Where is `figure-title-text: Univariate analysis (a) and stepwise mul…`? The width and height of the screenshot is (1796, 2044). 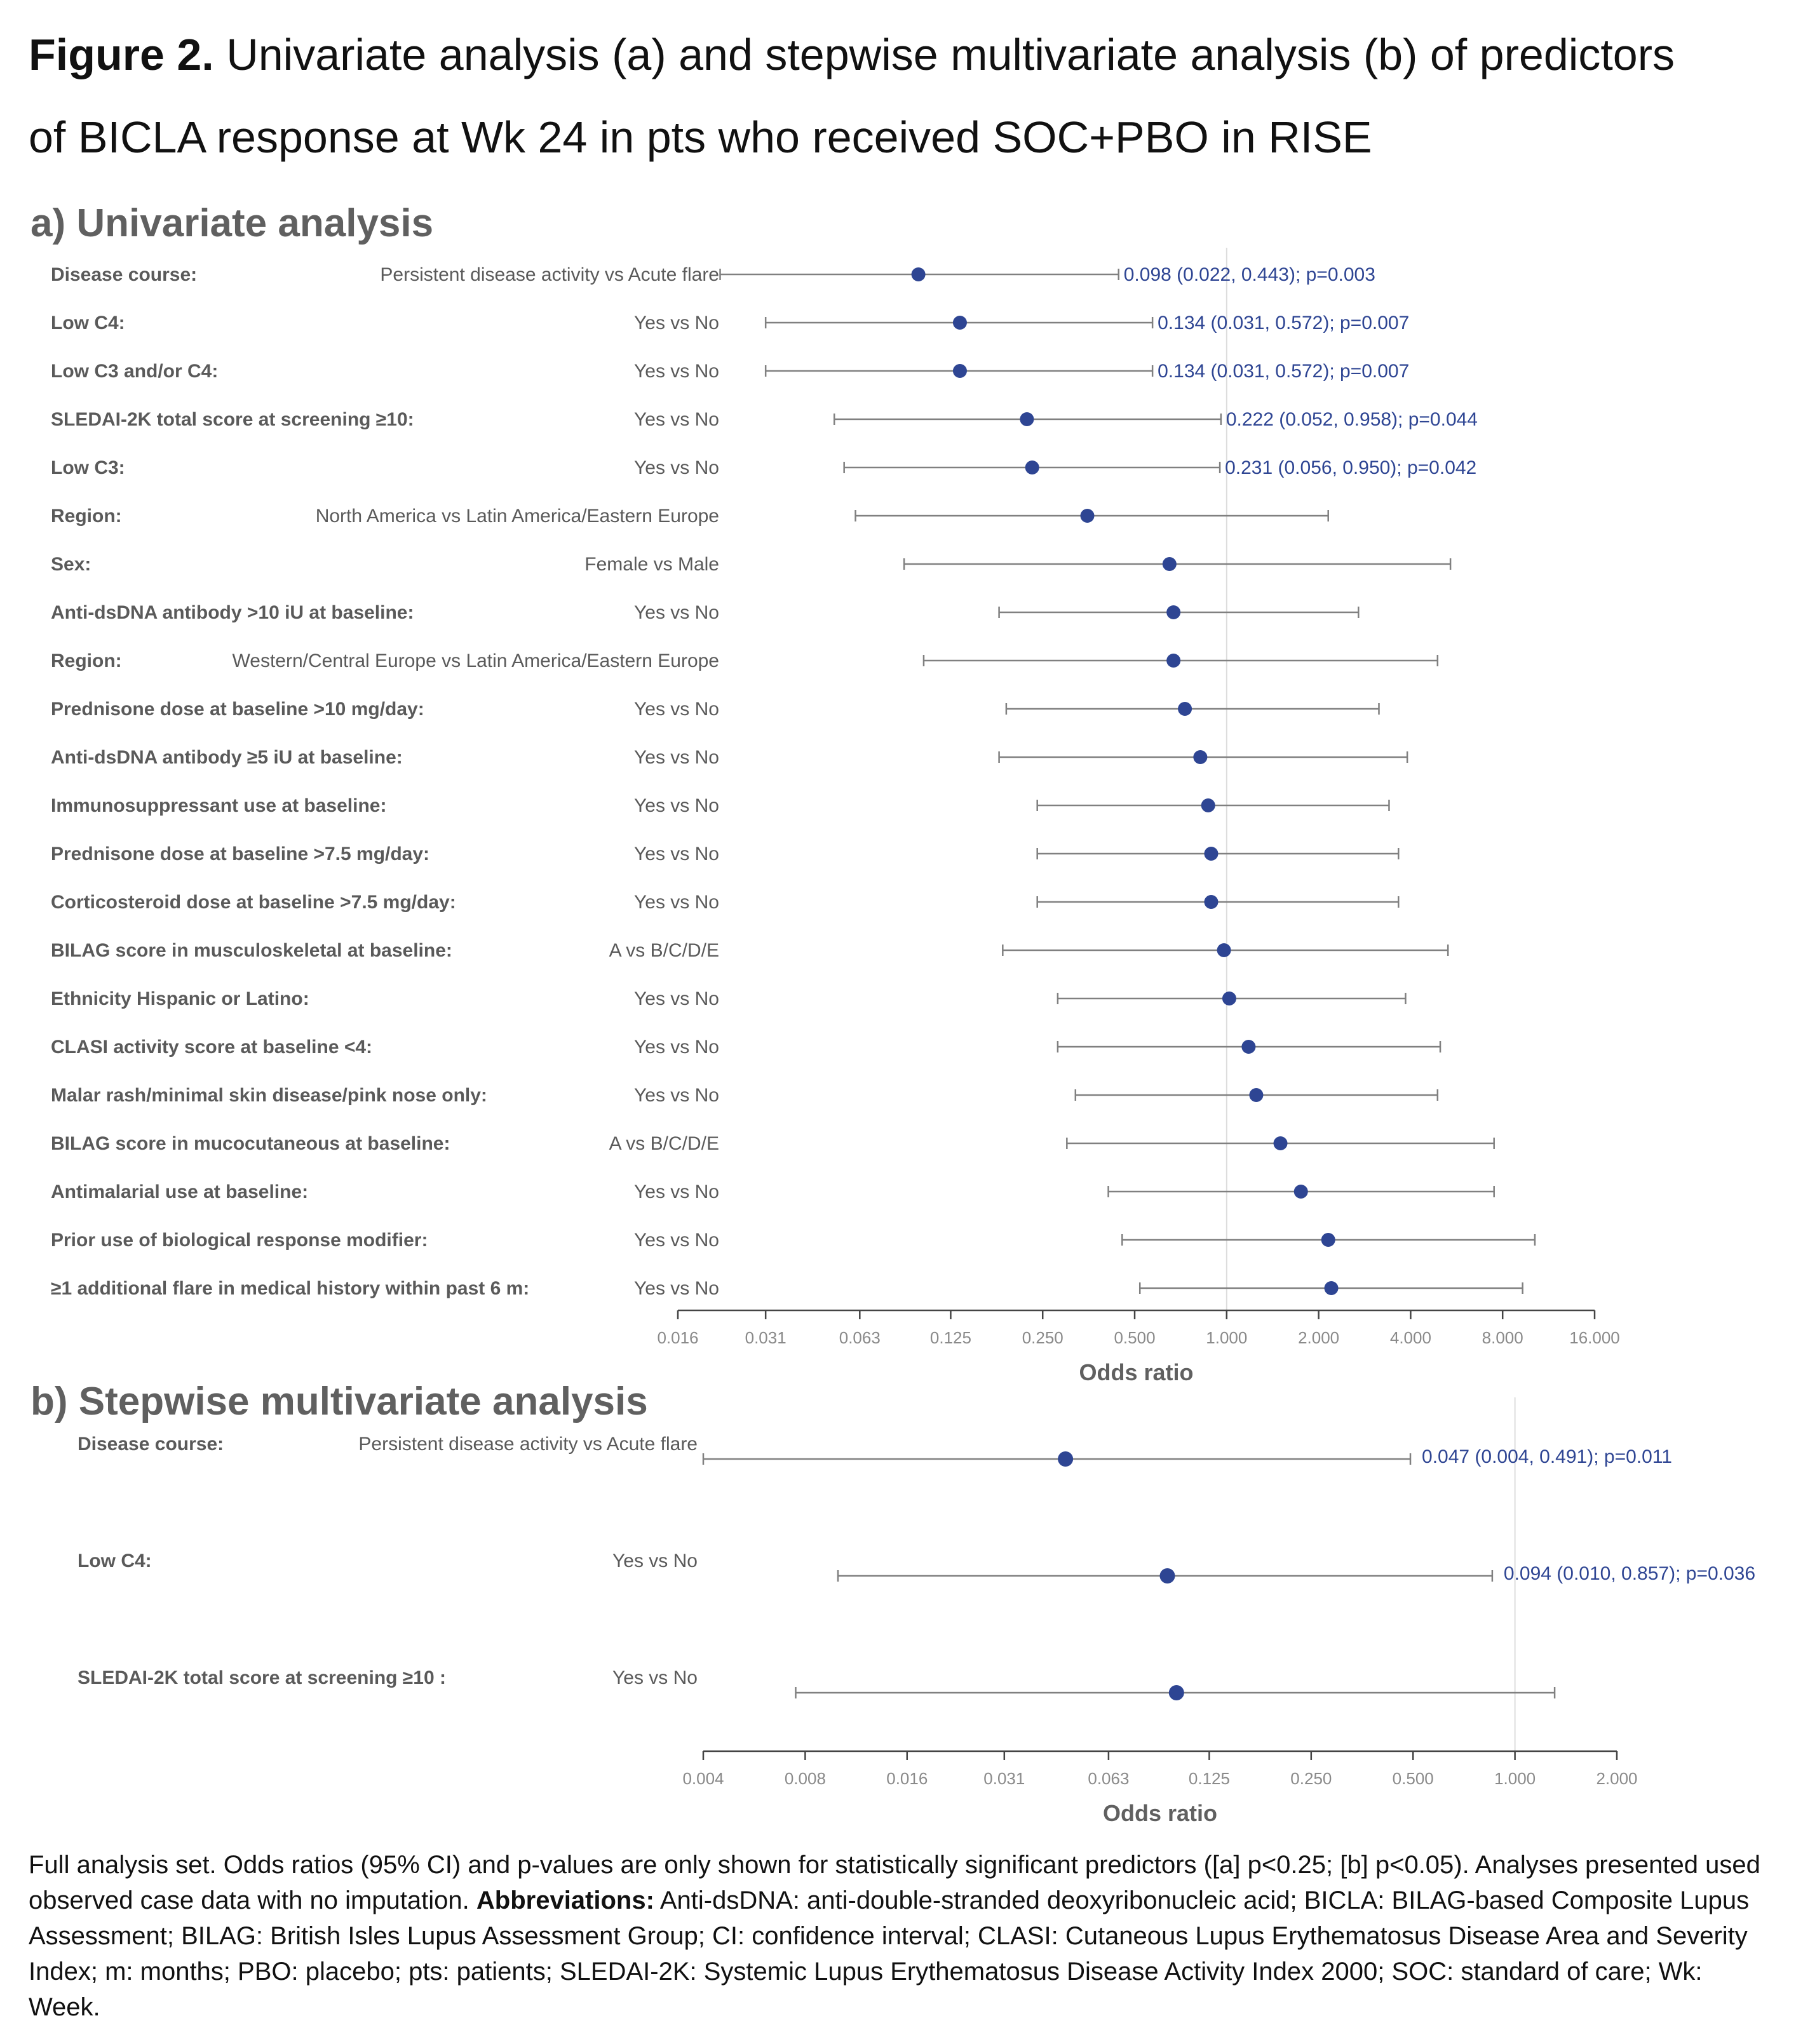
figure-title-text: Univariate analysis (a) and stepwise mul… is located at coordinates (951, 55).